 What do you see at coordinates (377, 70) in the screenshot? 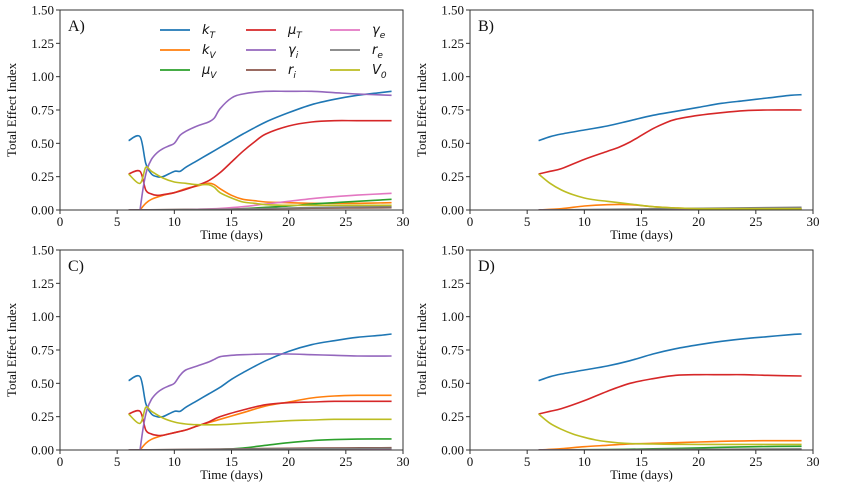
I see `legend-label-base: V` at bounding box center [377, 70].